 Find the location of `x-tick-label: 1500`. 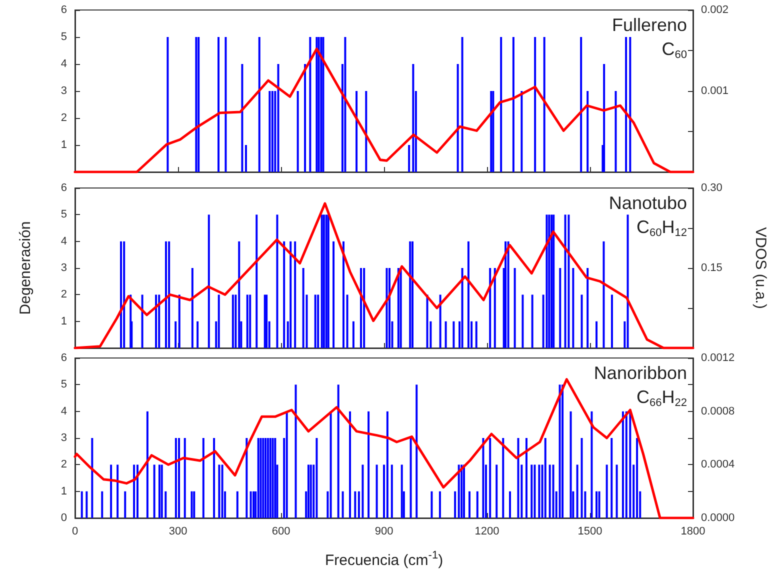

x-tick-label: 1500 is located at coordinates (590, 532).